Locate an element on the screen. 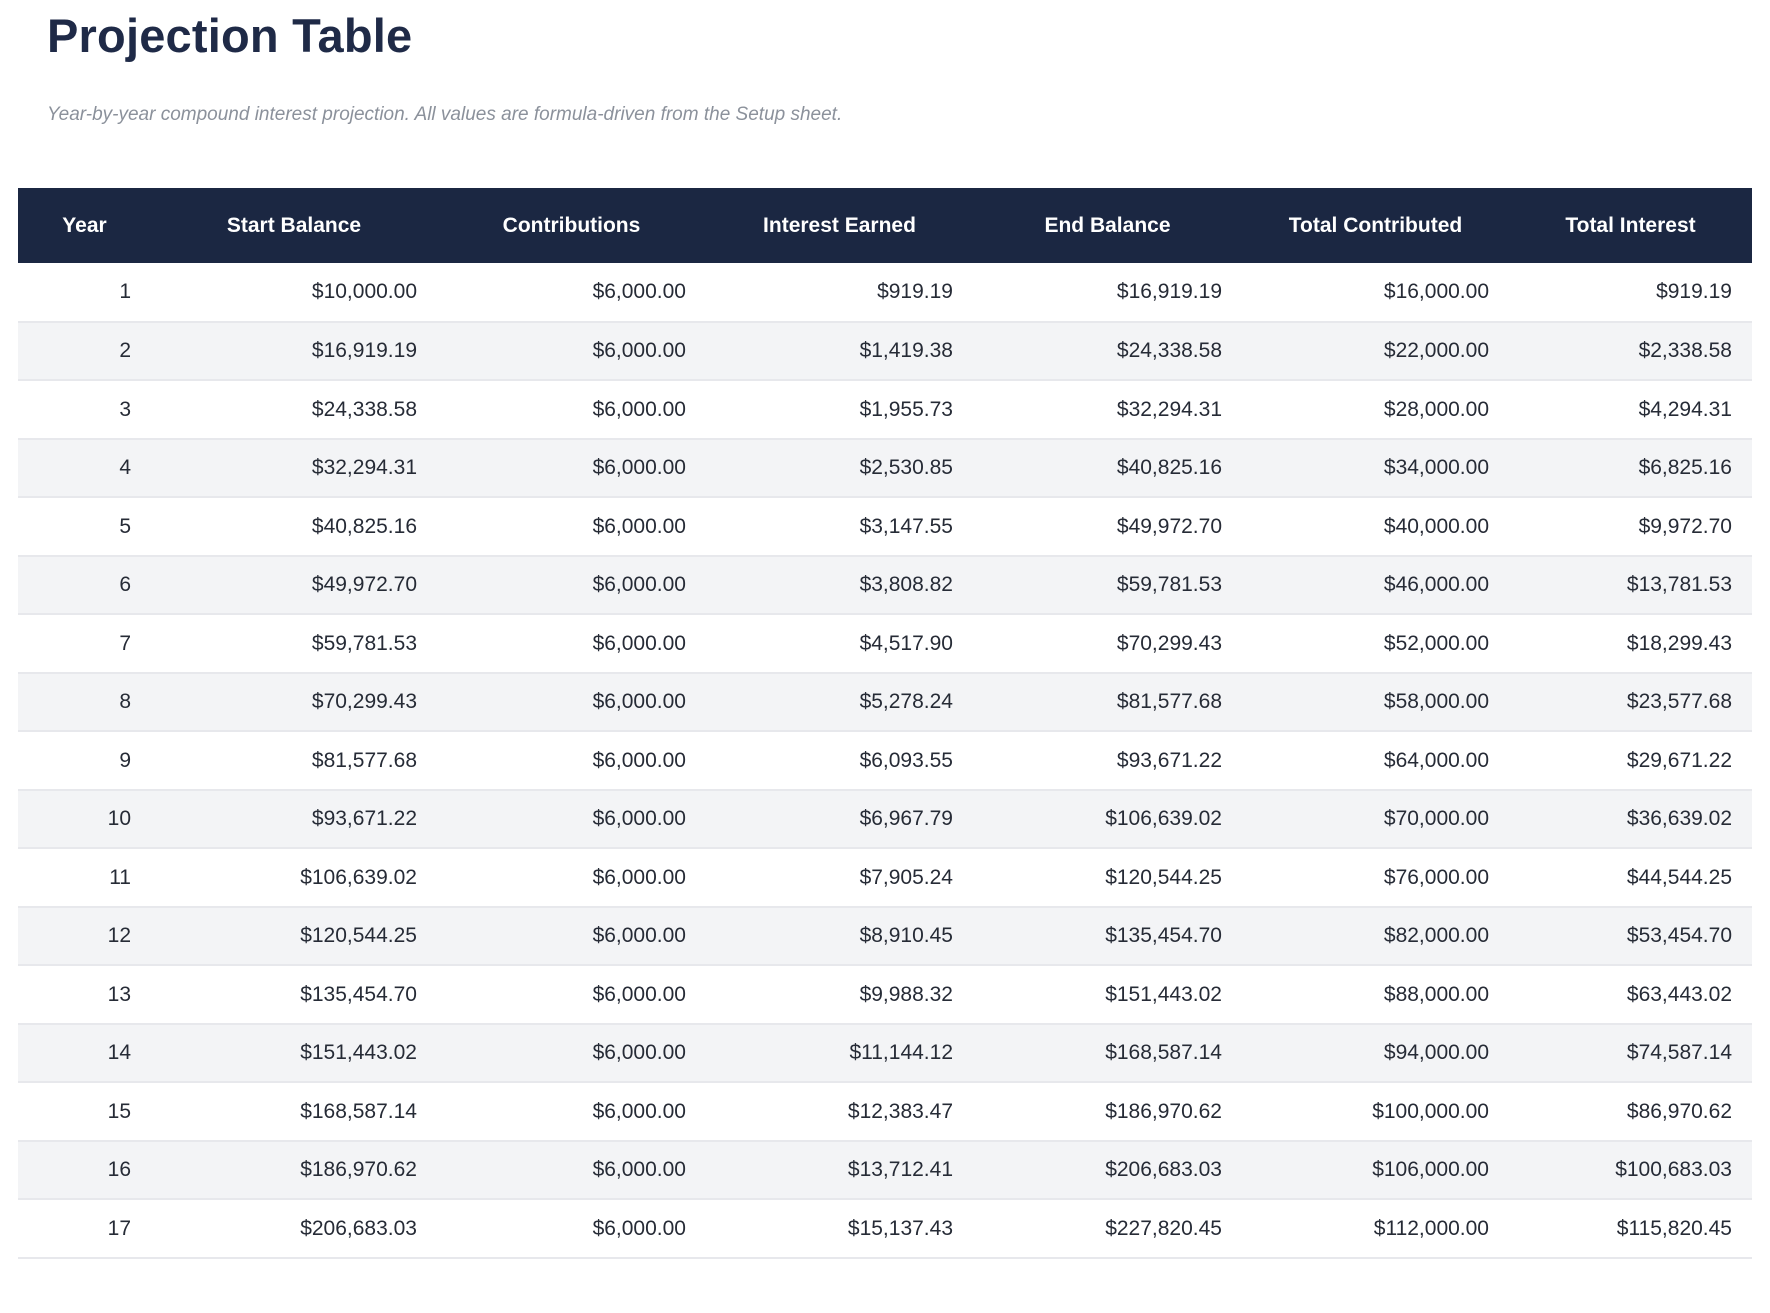  value-cell: $28,000.00 is located at coordinates (1375, 410).